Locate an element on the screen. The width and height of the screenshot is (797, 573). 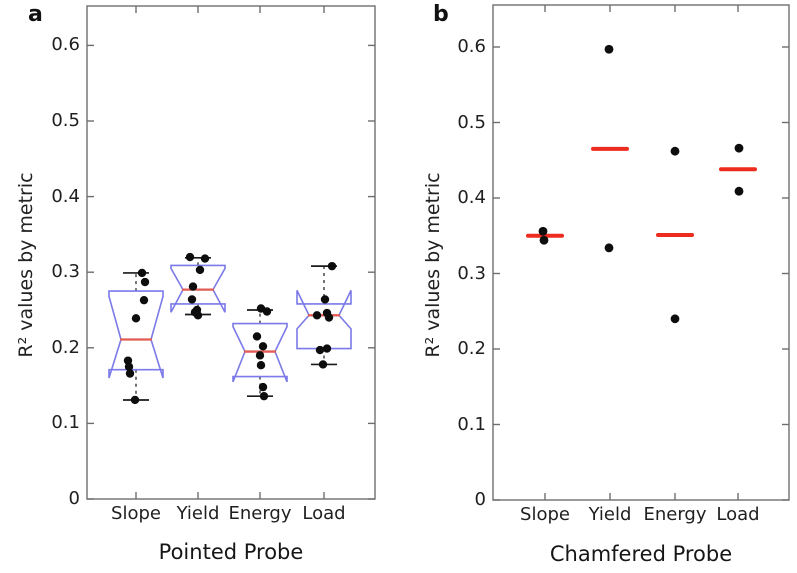
x-axis-title-a: Pointed Probe is located at coordinates (231, 552).